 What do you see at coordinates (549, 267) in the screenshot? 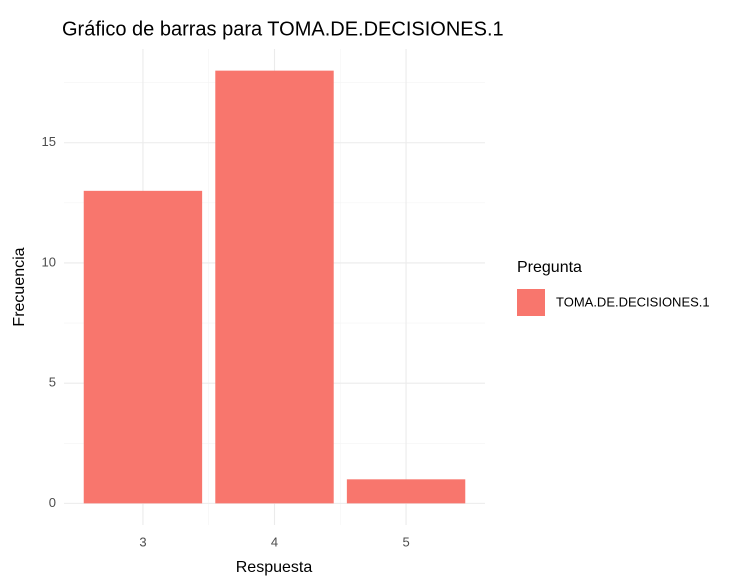
I see `legend-title: Pregunta` at bounding box center [549, 267].